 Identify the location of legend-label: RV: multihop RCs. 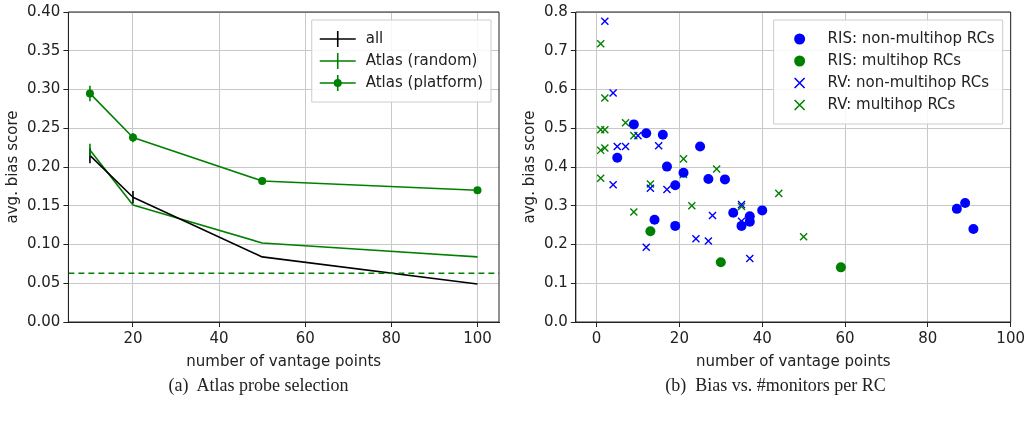
(891, 103).